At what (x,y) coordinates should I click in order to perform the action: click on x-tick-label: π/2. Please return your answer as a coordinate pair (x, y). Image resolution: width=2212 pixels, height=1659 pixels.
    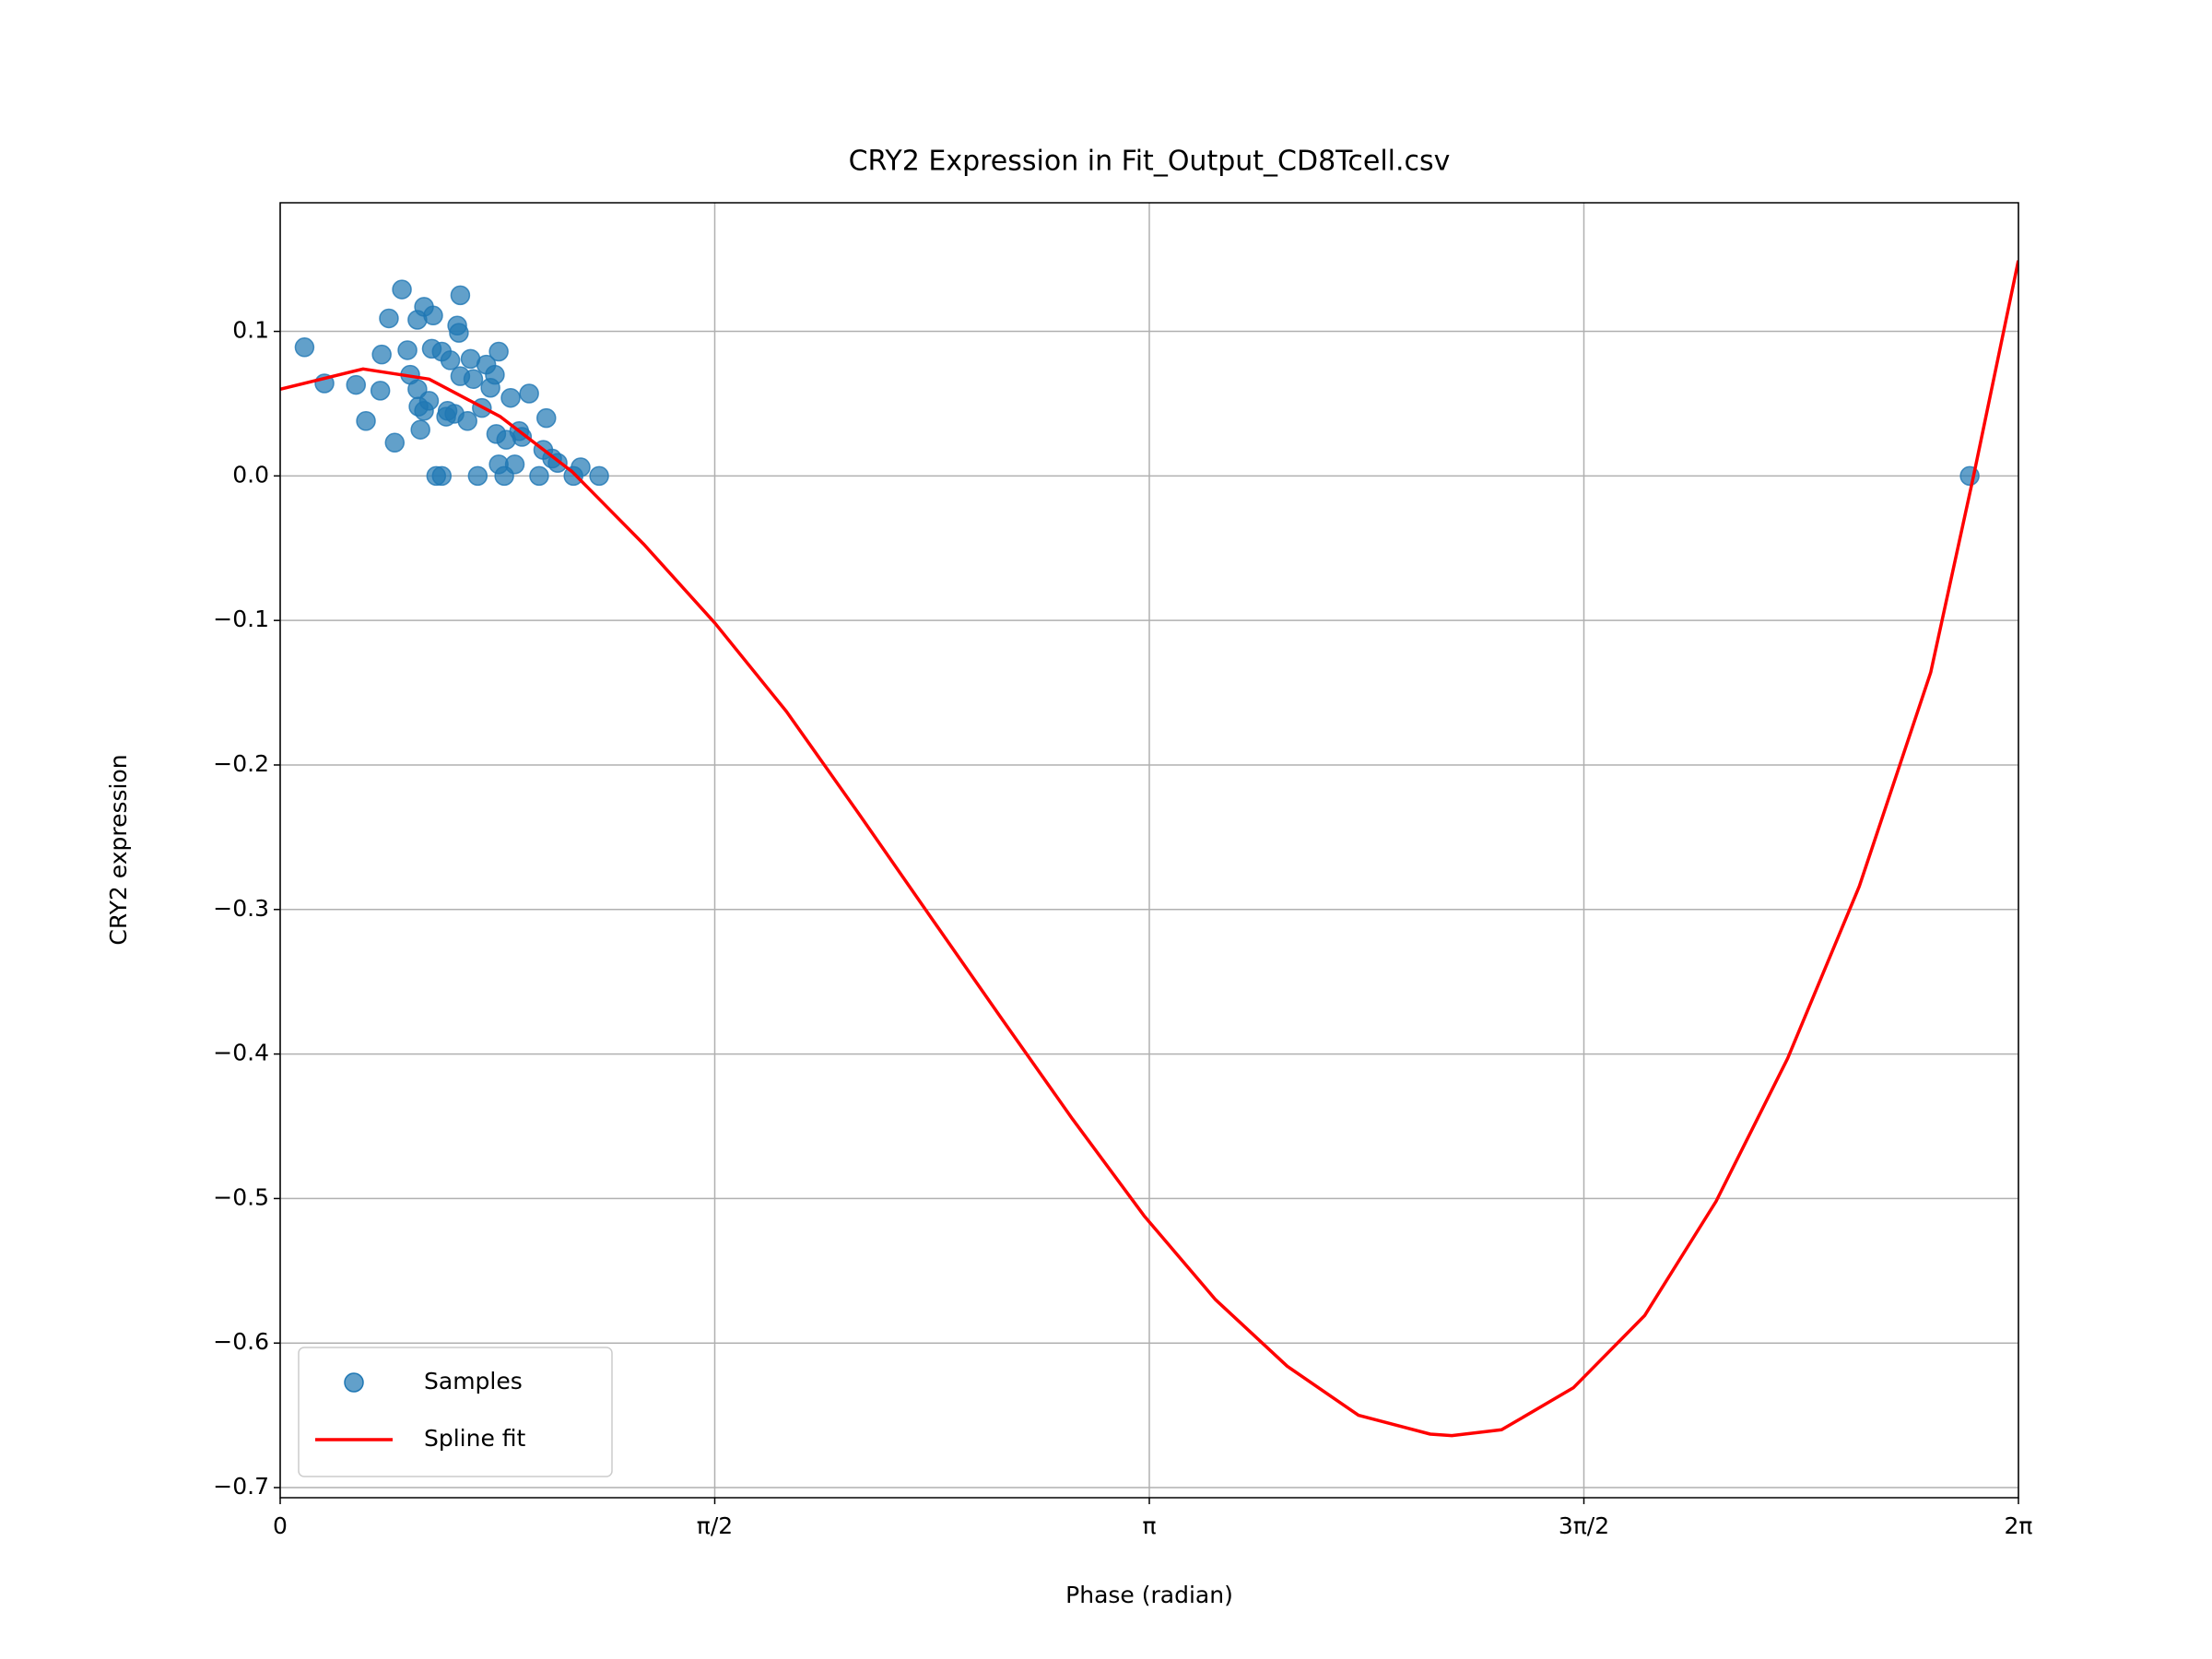
    Looking at the image, I should click on (715, 1525).